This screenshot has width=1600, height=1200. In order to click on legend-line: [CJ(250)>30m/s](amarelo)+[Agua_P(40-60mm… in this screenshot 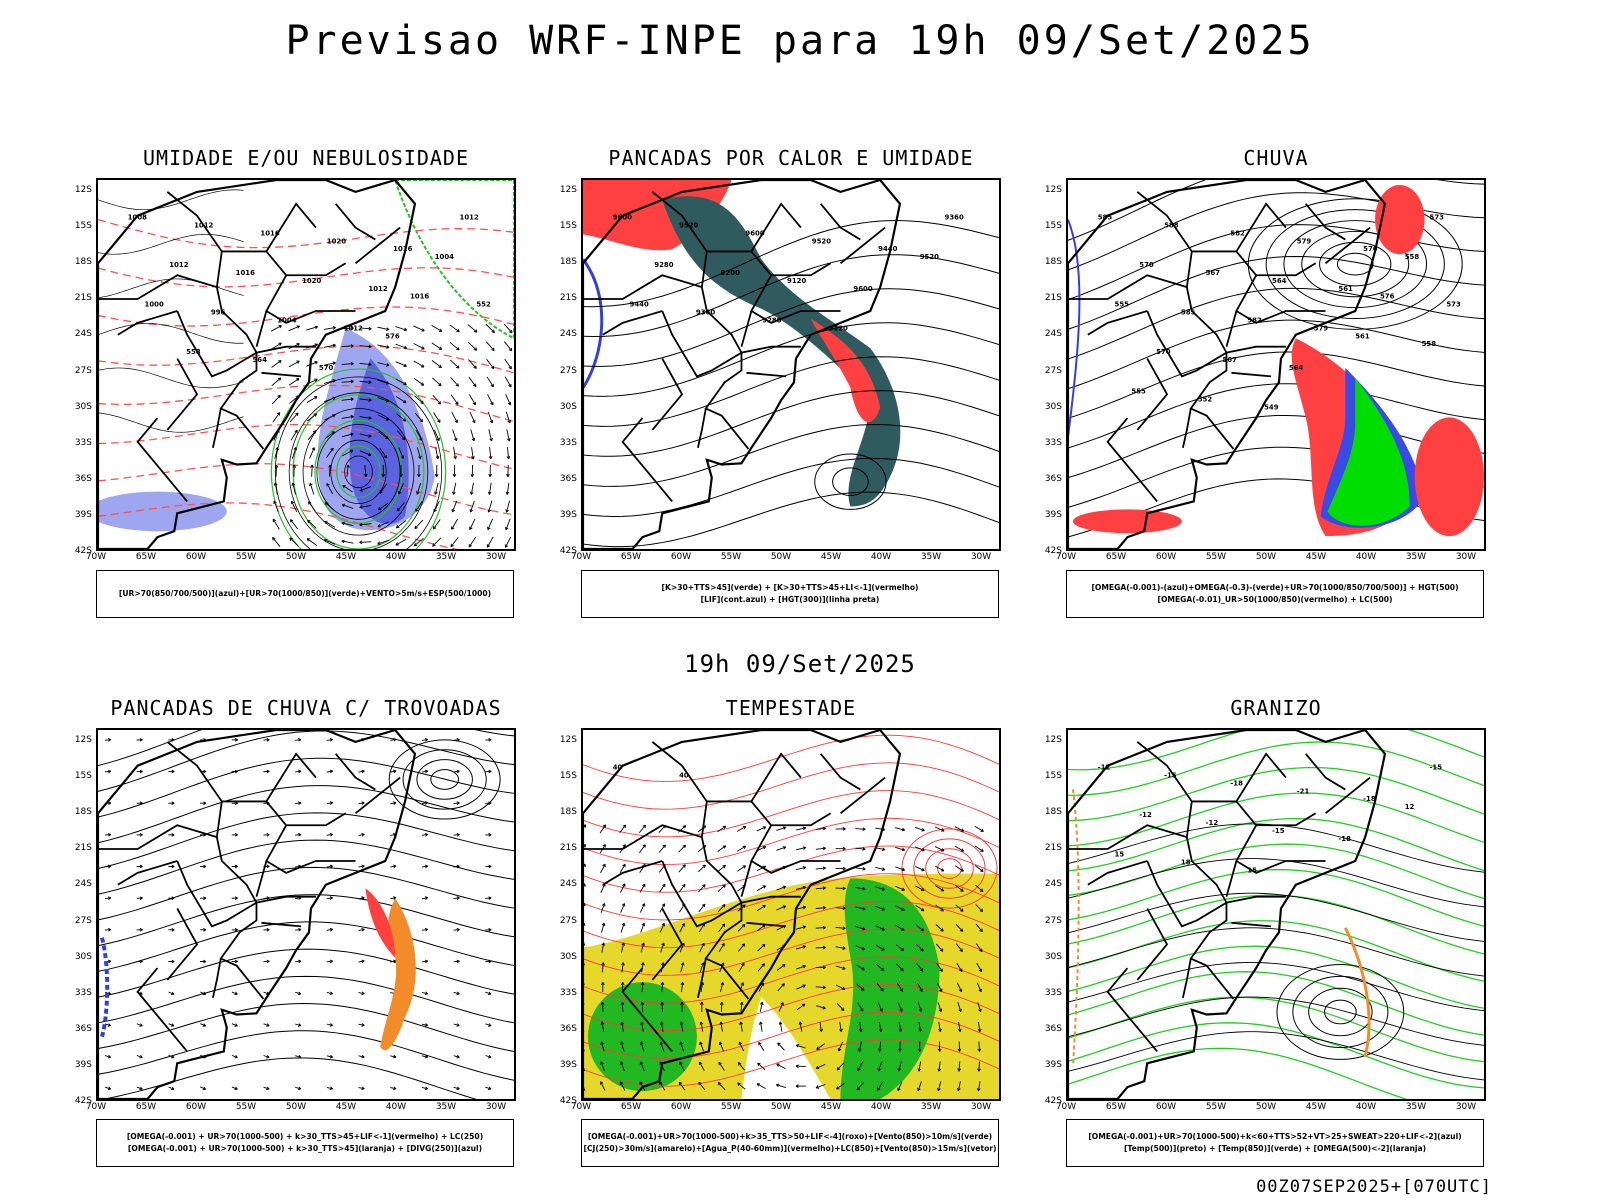, I will do `click(790, 1148)`.